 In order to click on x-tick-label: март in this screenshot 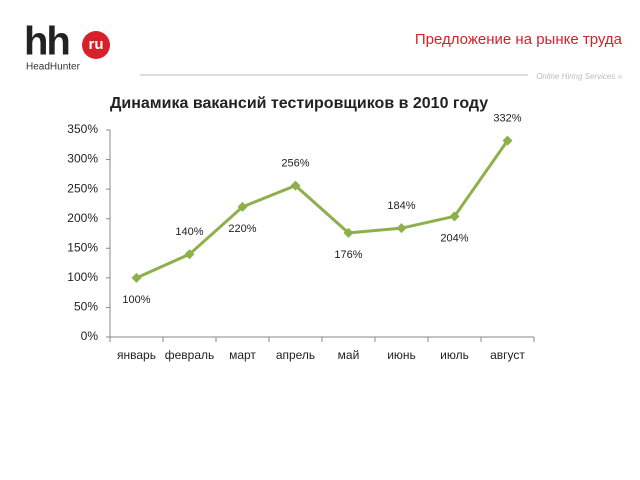, I will do `click(242, 355)`.